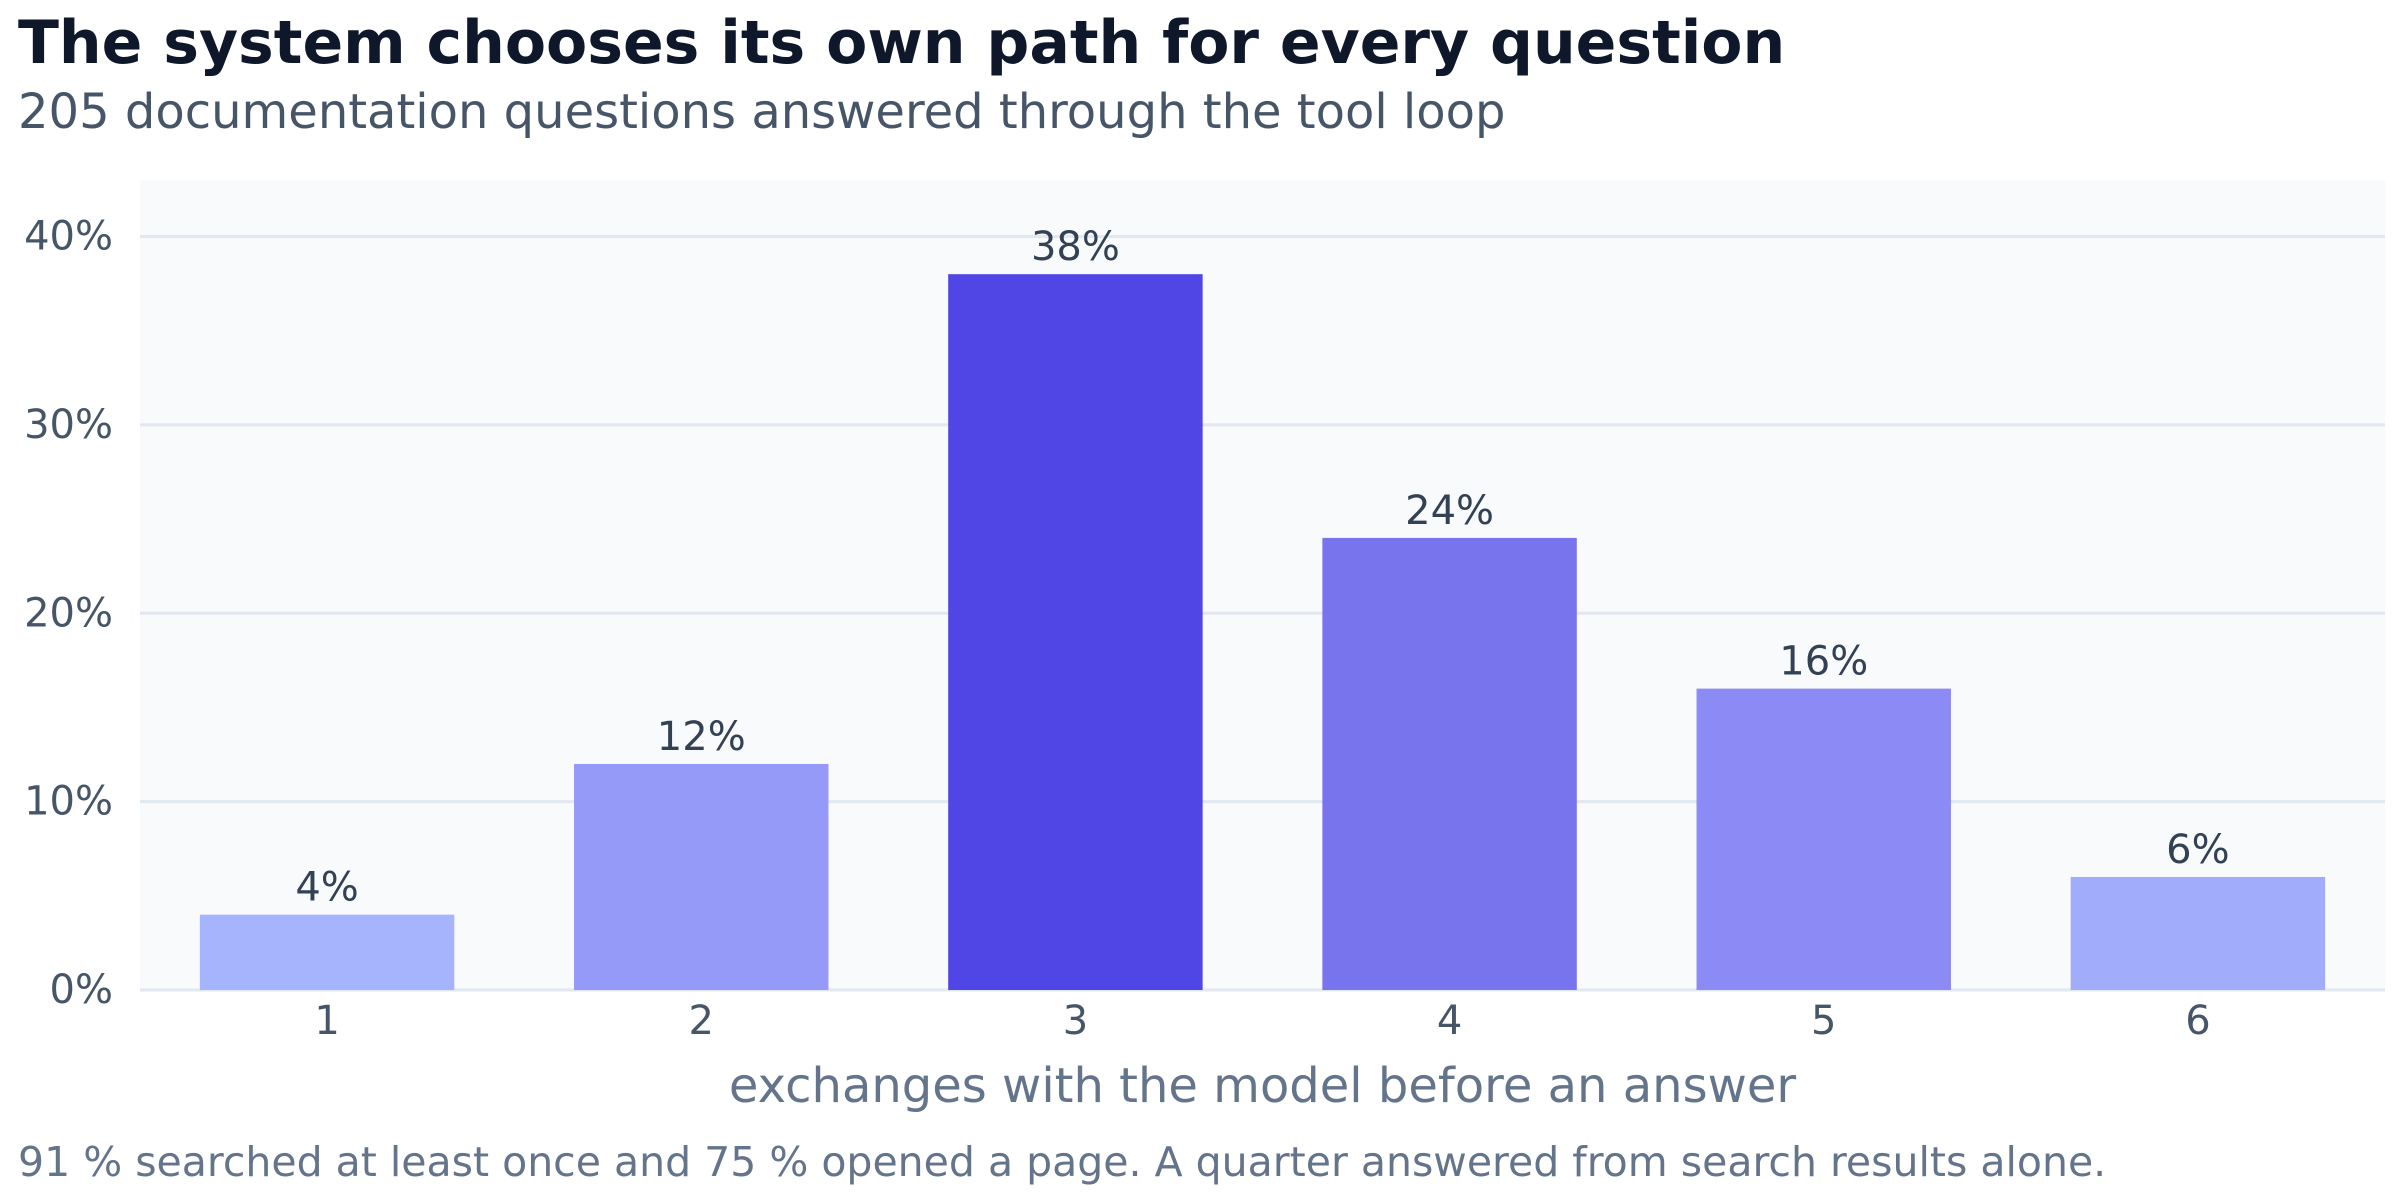 This screenshot has height=1200, width=2400. I want to click on x-axis-ticks: 1 2 3 4 5 6, so click(1262, 1021).